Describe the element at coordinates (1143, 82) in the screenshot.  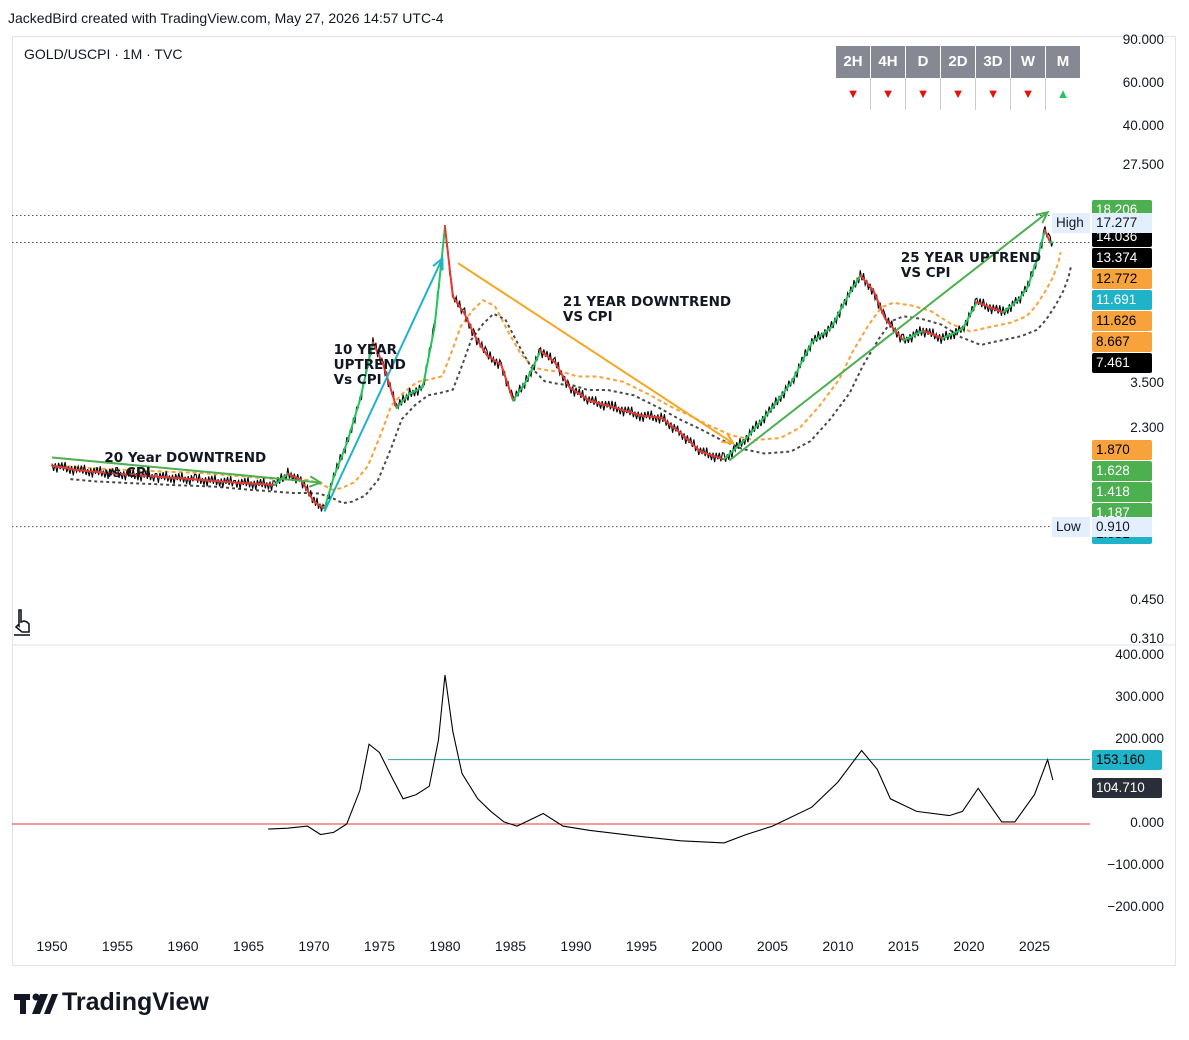
I see `price-scale-label: 60.000` at that location.